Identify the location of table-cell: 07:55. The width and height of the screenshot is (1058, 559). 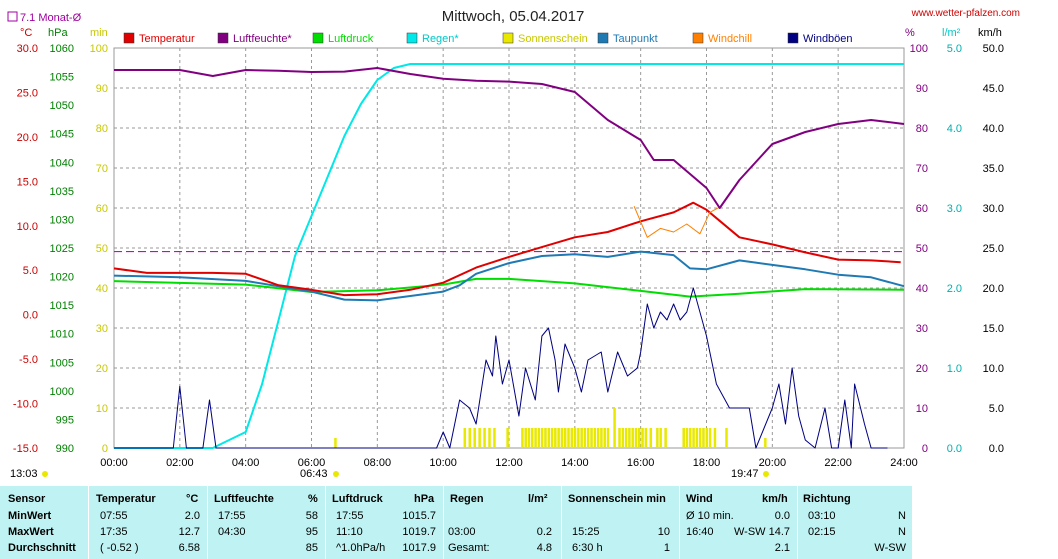
(114, 516).